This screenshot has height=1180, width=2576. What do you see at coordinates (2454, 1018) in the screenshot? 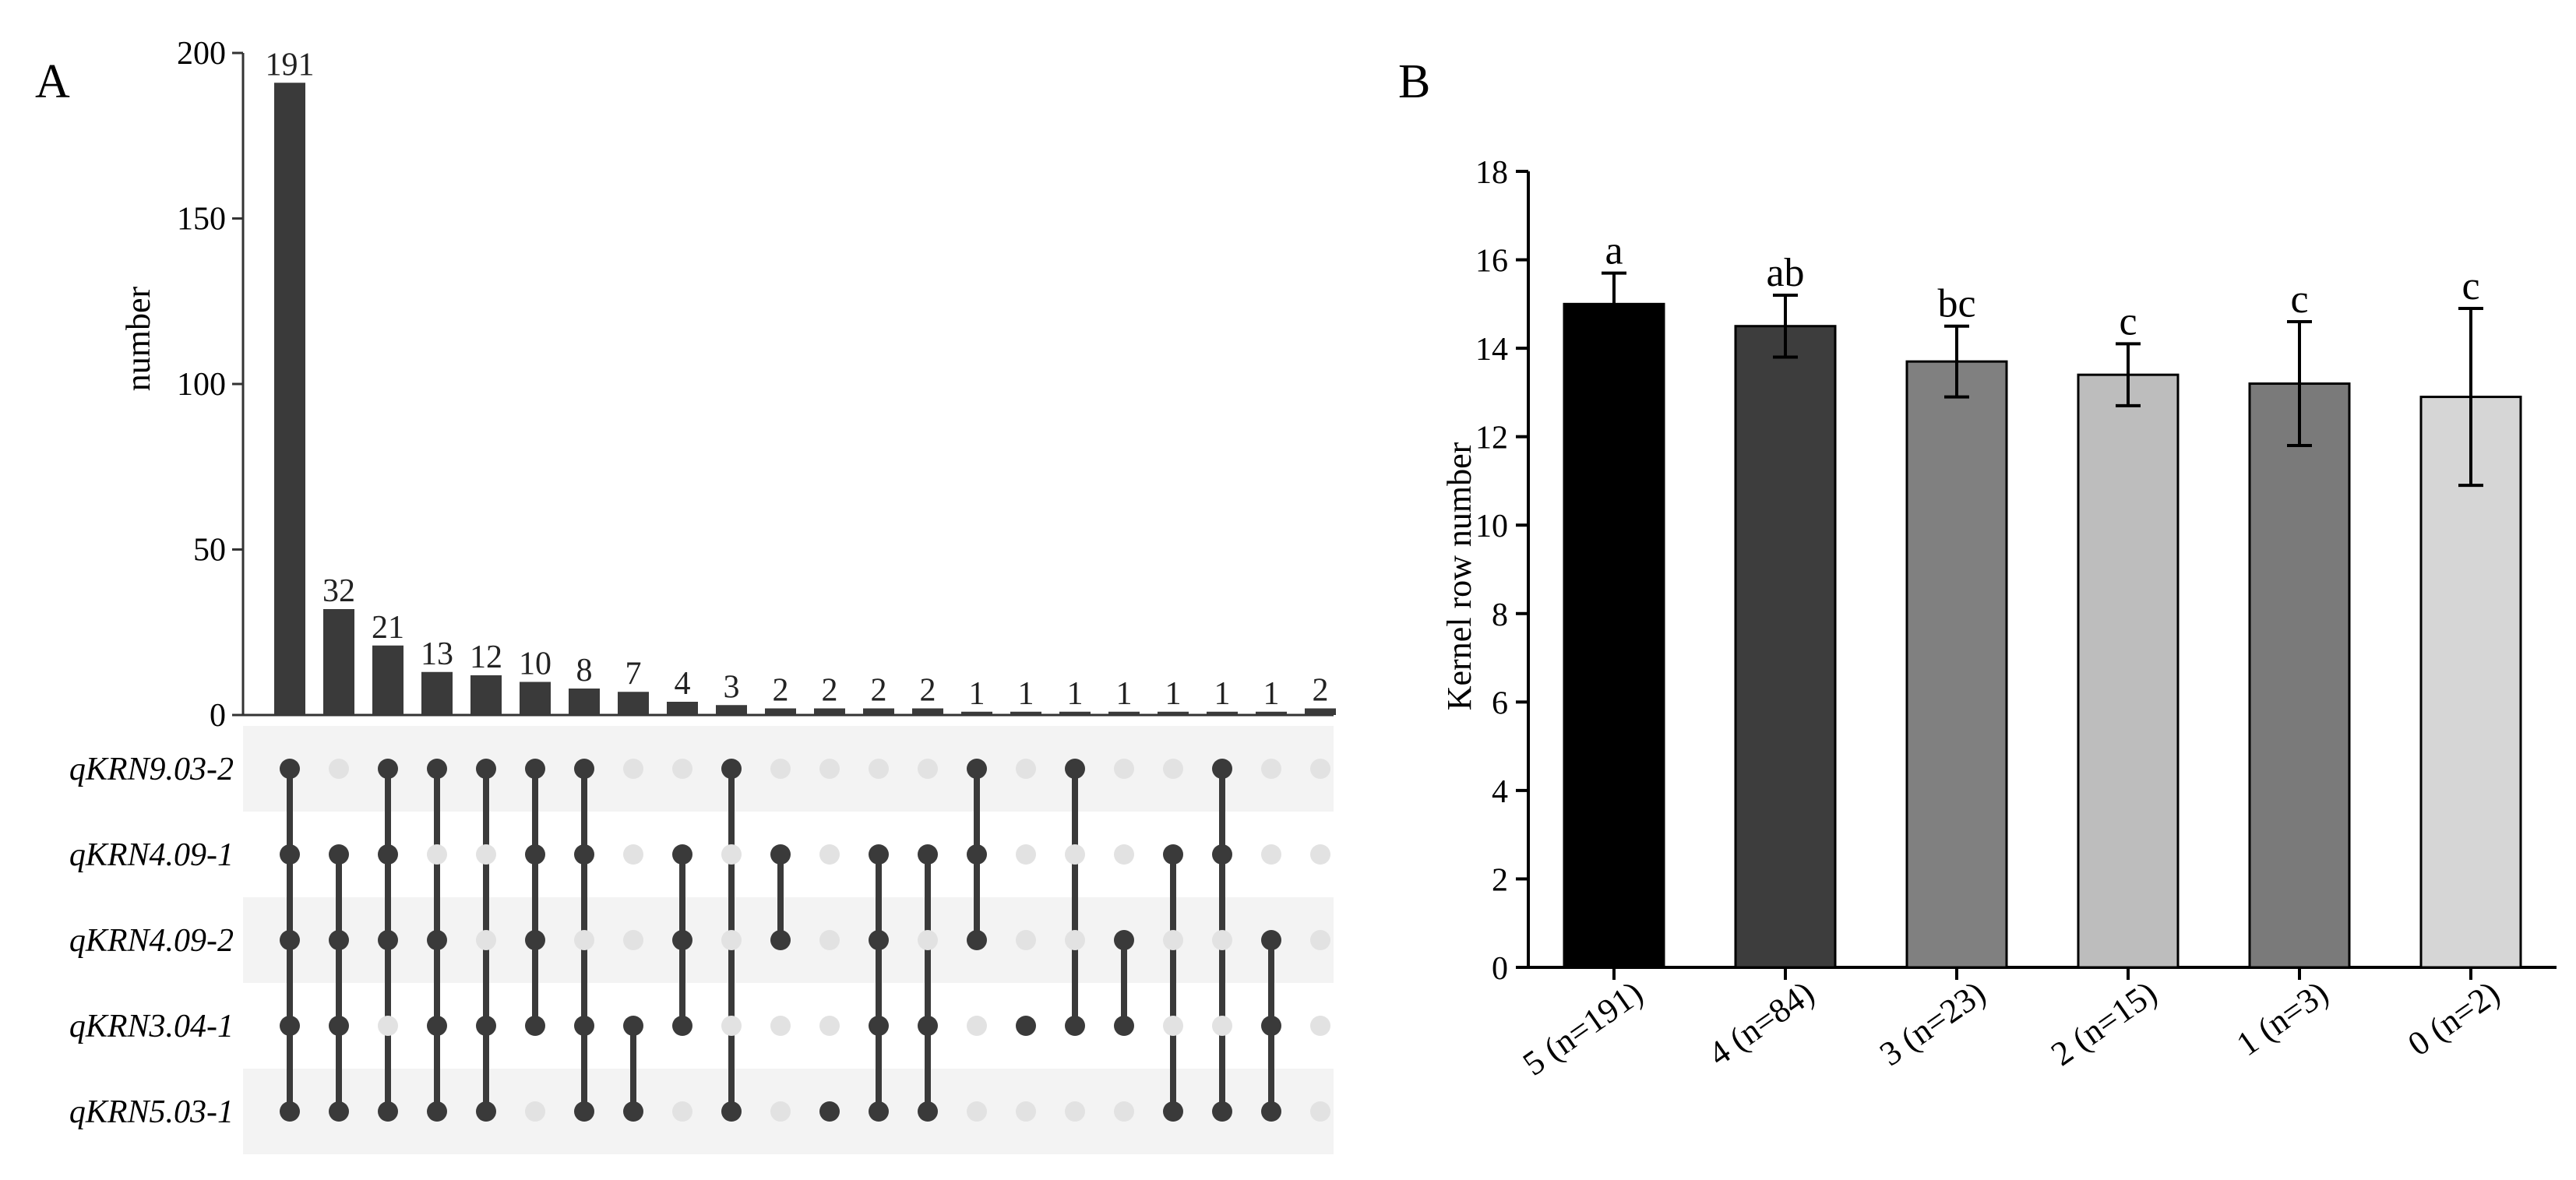
I see `bar-x-tick-label: 0 (n=2)` at bounding box center [2454, 1018].